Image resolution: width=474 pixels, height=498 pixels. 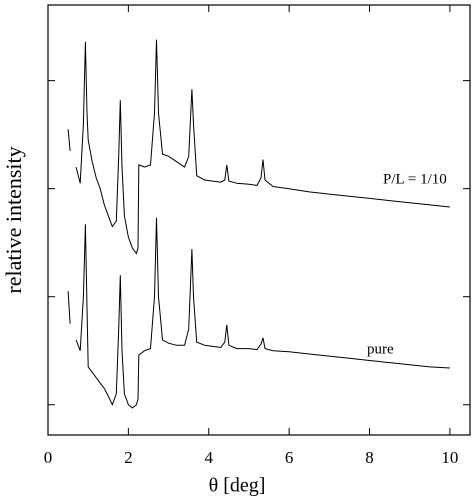 What do you see at coordinates (128, 457) in the screenshot?
I see `x-tick-label: 2` at bounding box center [128, 457].